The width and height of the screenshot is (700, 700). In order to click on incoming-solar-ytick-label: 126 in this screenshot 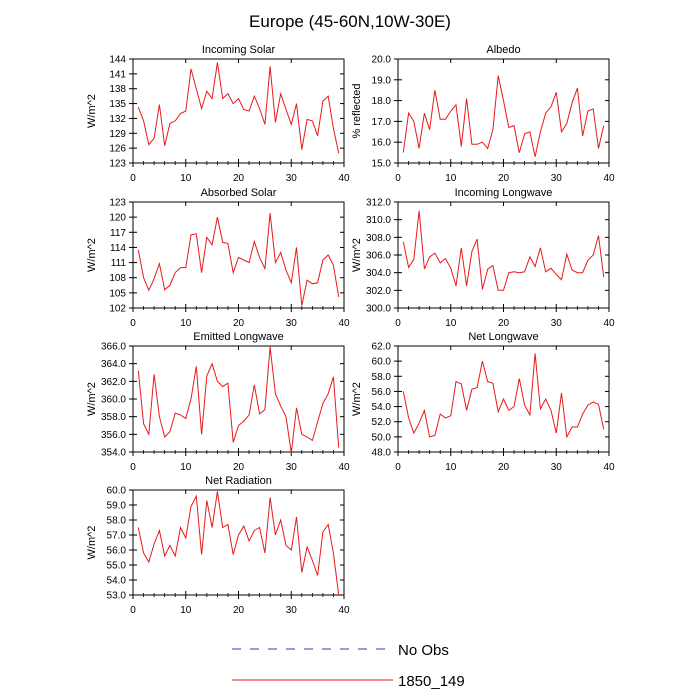, I will do `click(117, 149)`.